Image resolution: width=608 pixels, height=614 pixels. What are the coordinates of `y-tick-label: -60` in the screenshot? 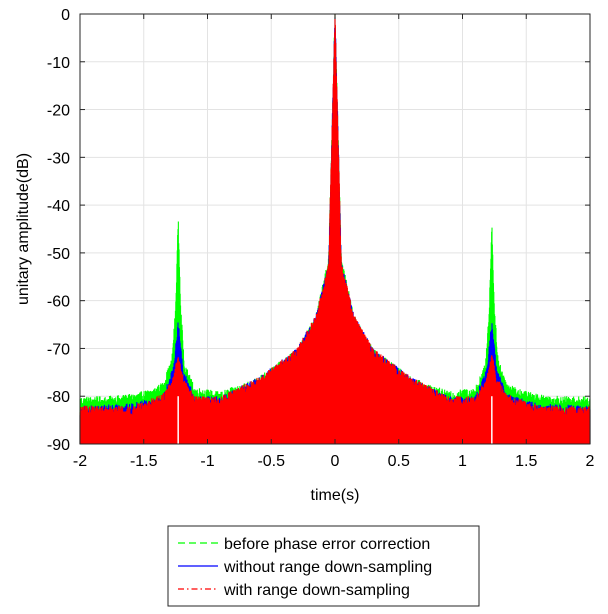 It's located at (58, 302).